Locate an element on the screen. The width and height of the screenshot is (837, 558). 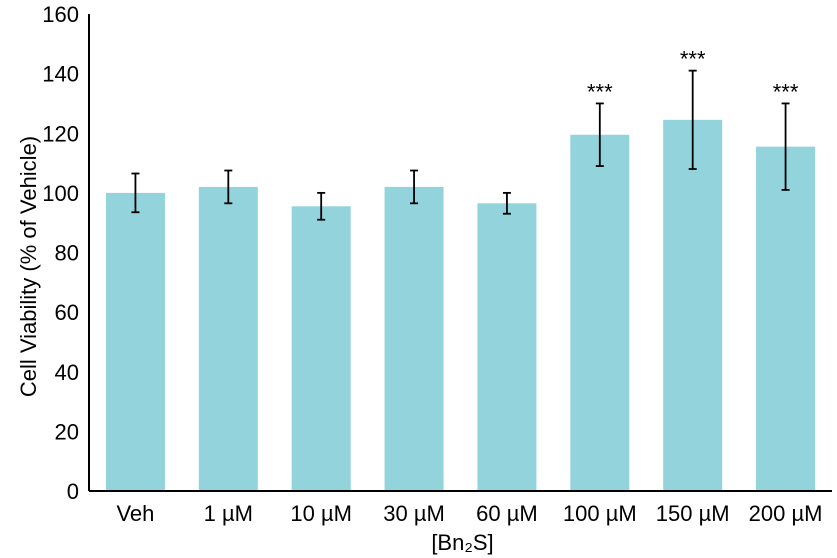
x-tick-label: 150 µM is located at coordinates (693, 513).